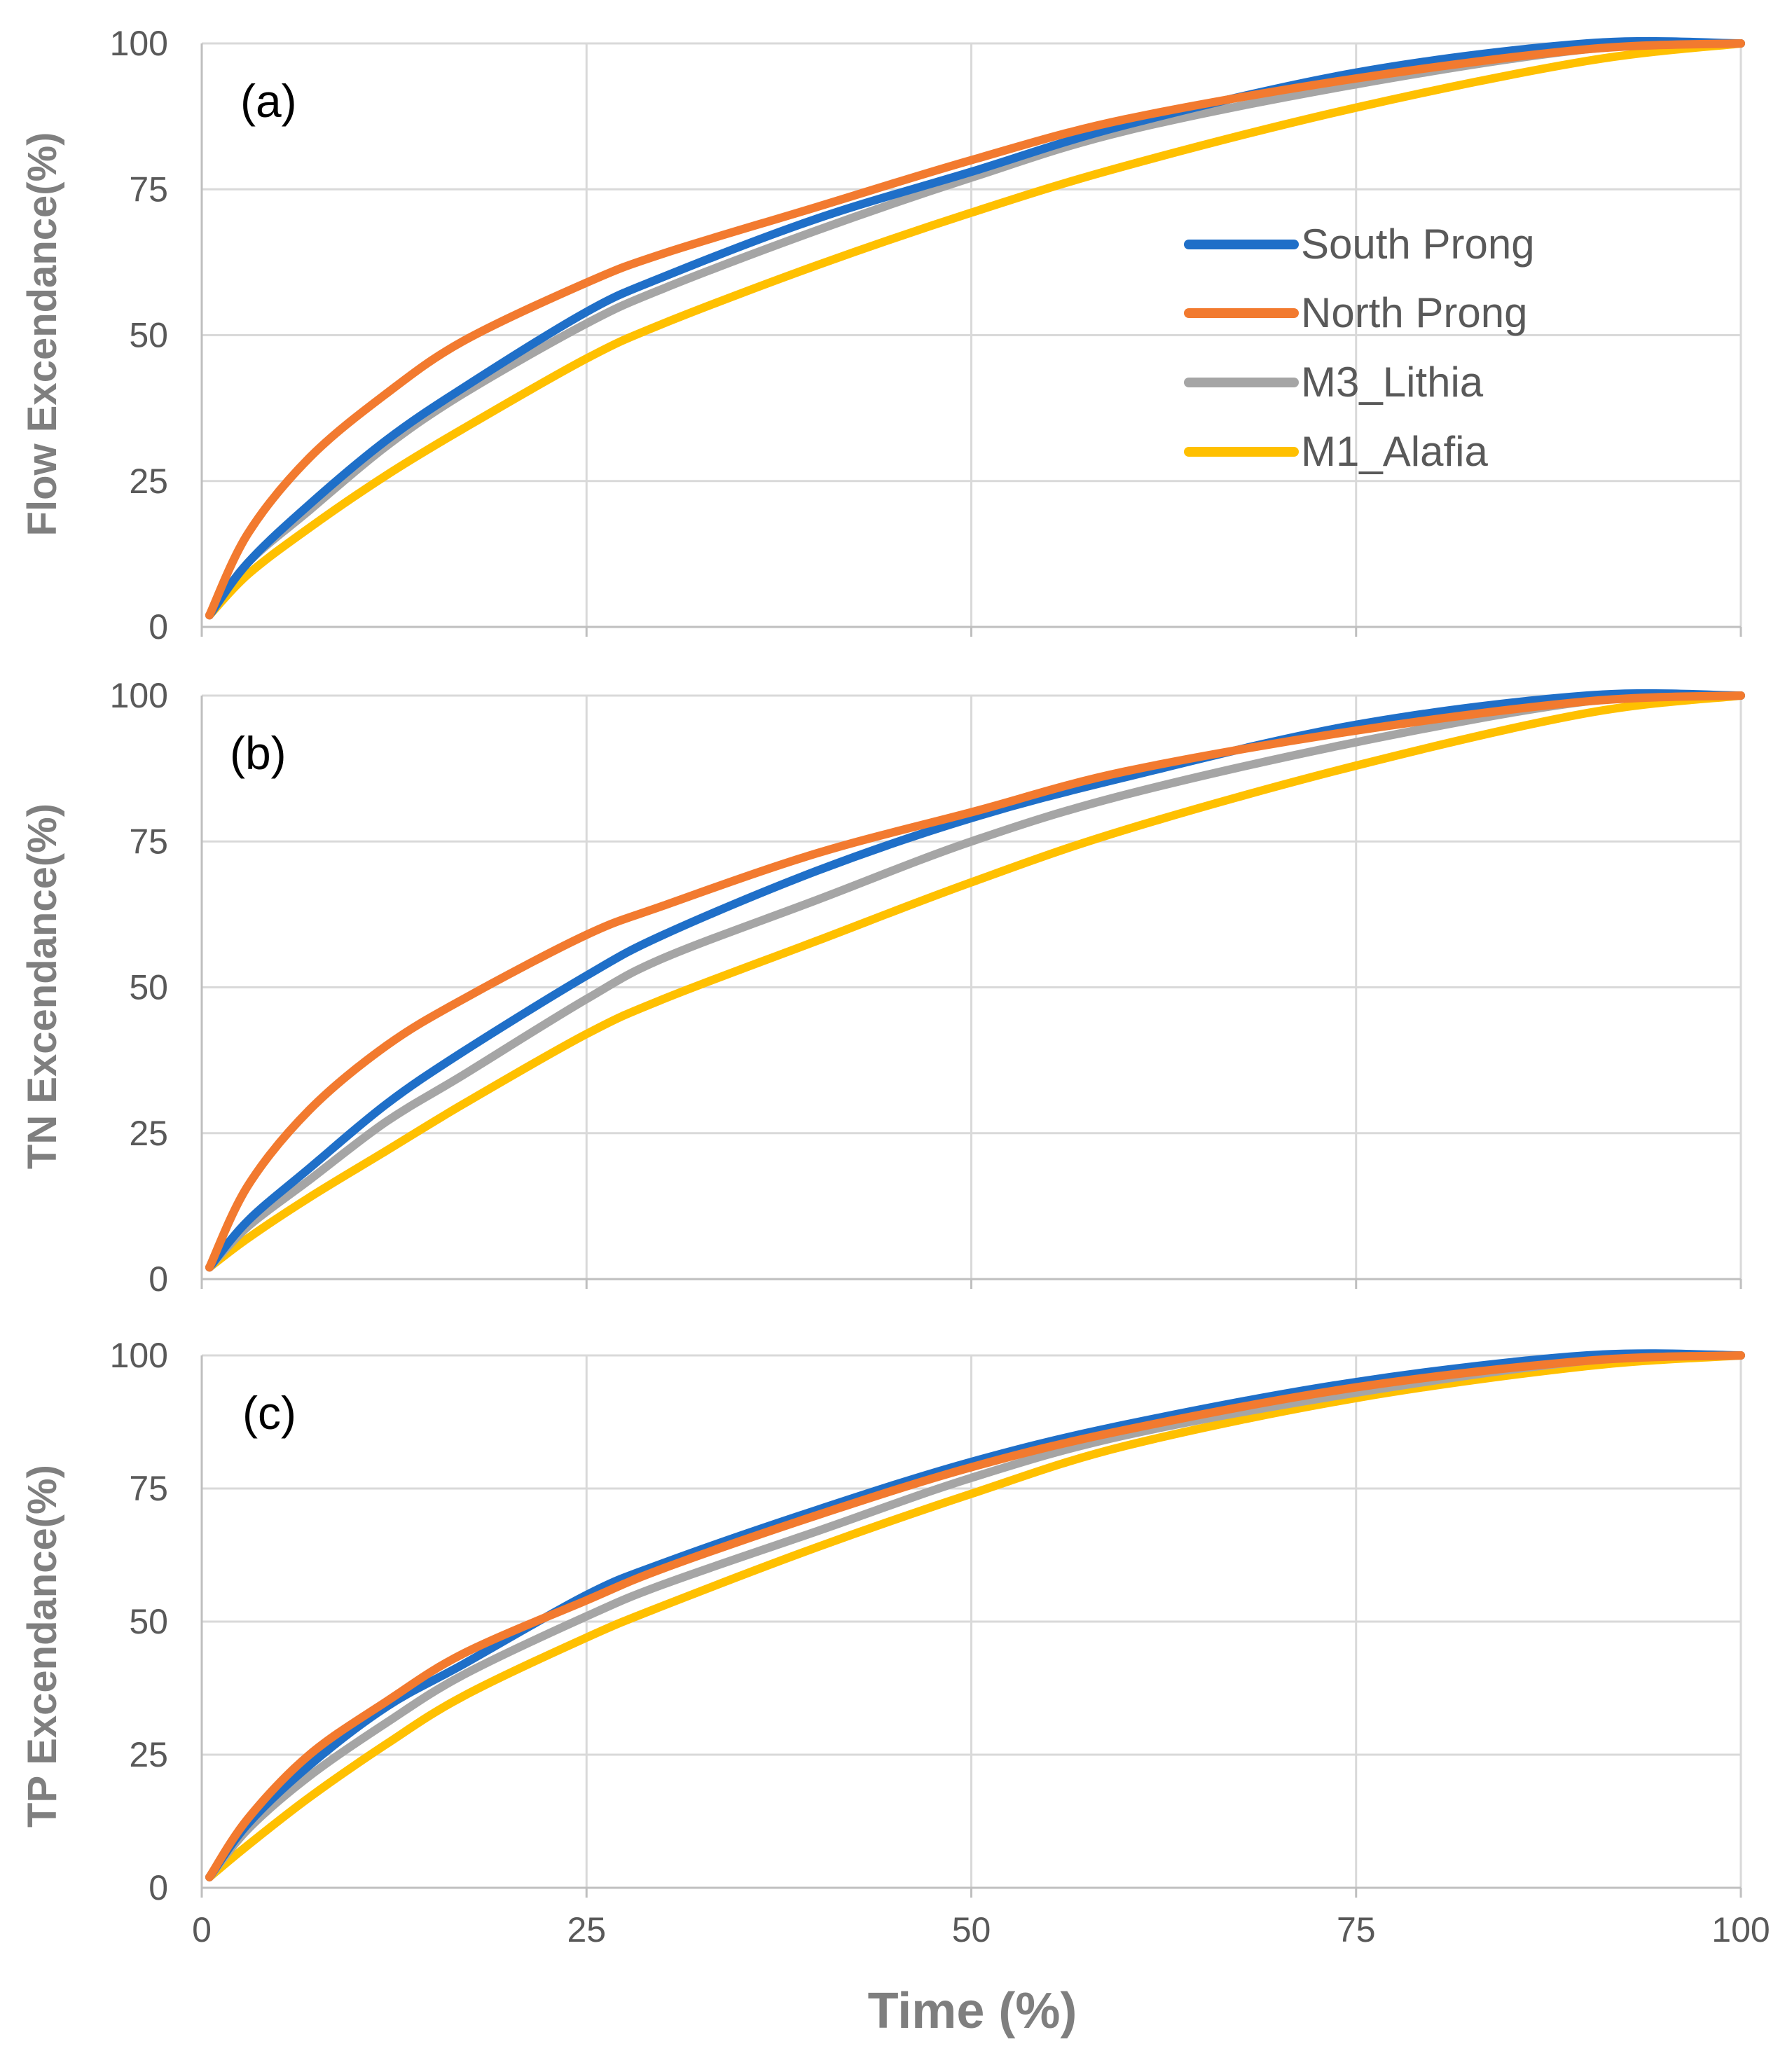  I want to click on panel-b-y-tick-100: 100, so click(139, 695).